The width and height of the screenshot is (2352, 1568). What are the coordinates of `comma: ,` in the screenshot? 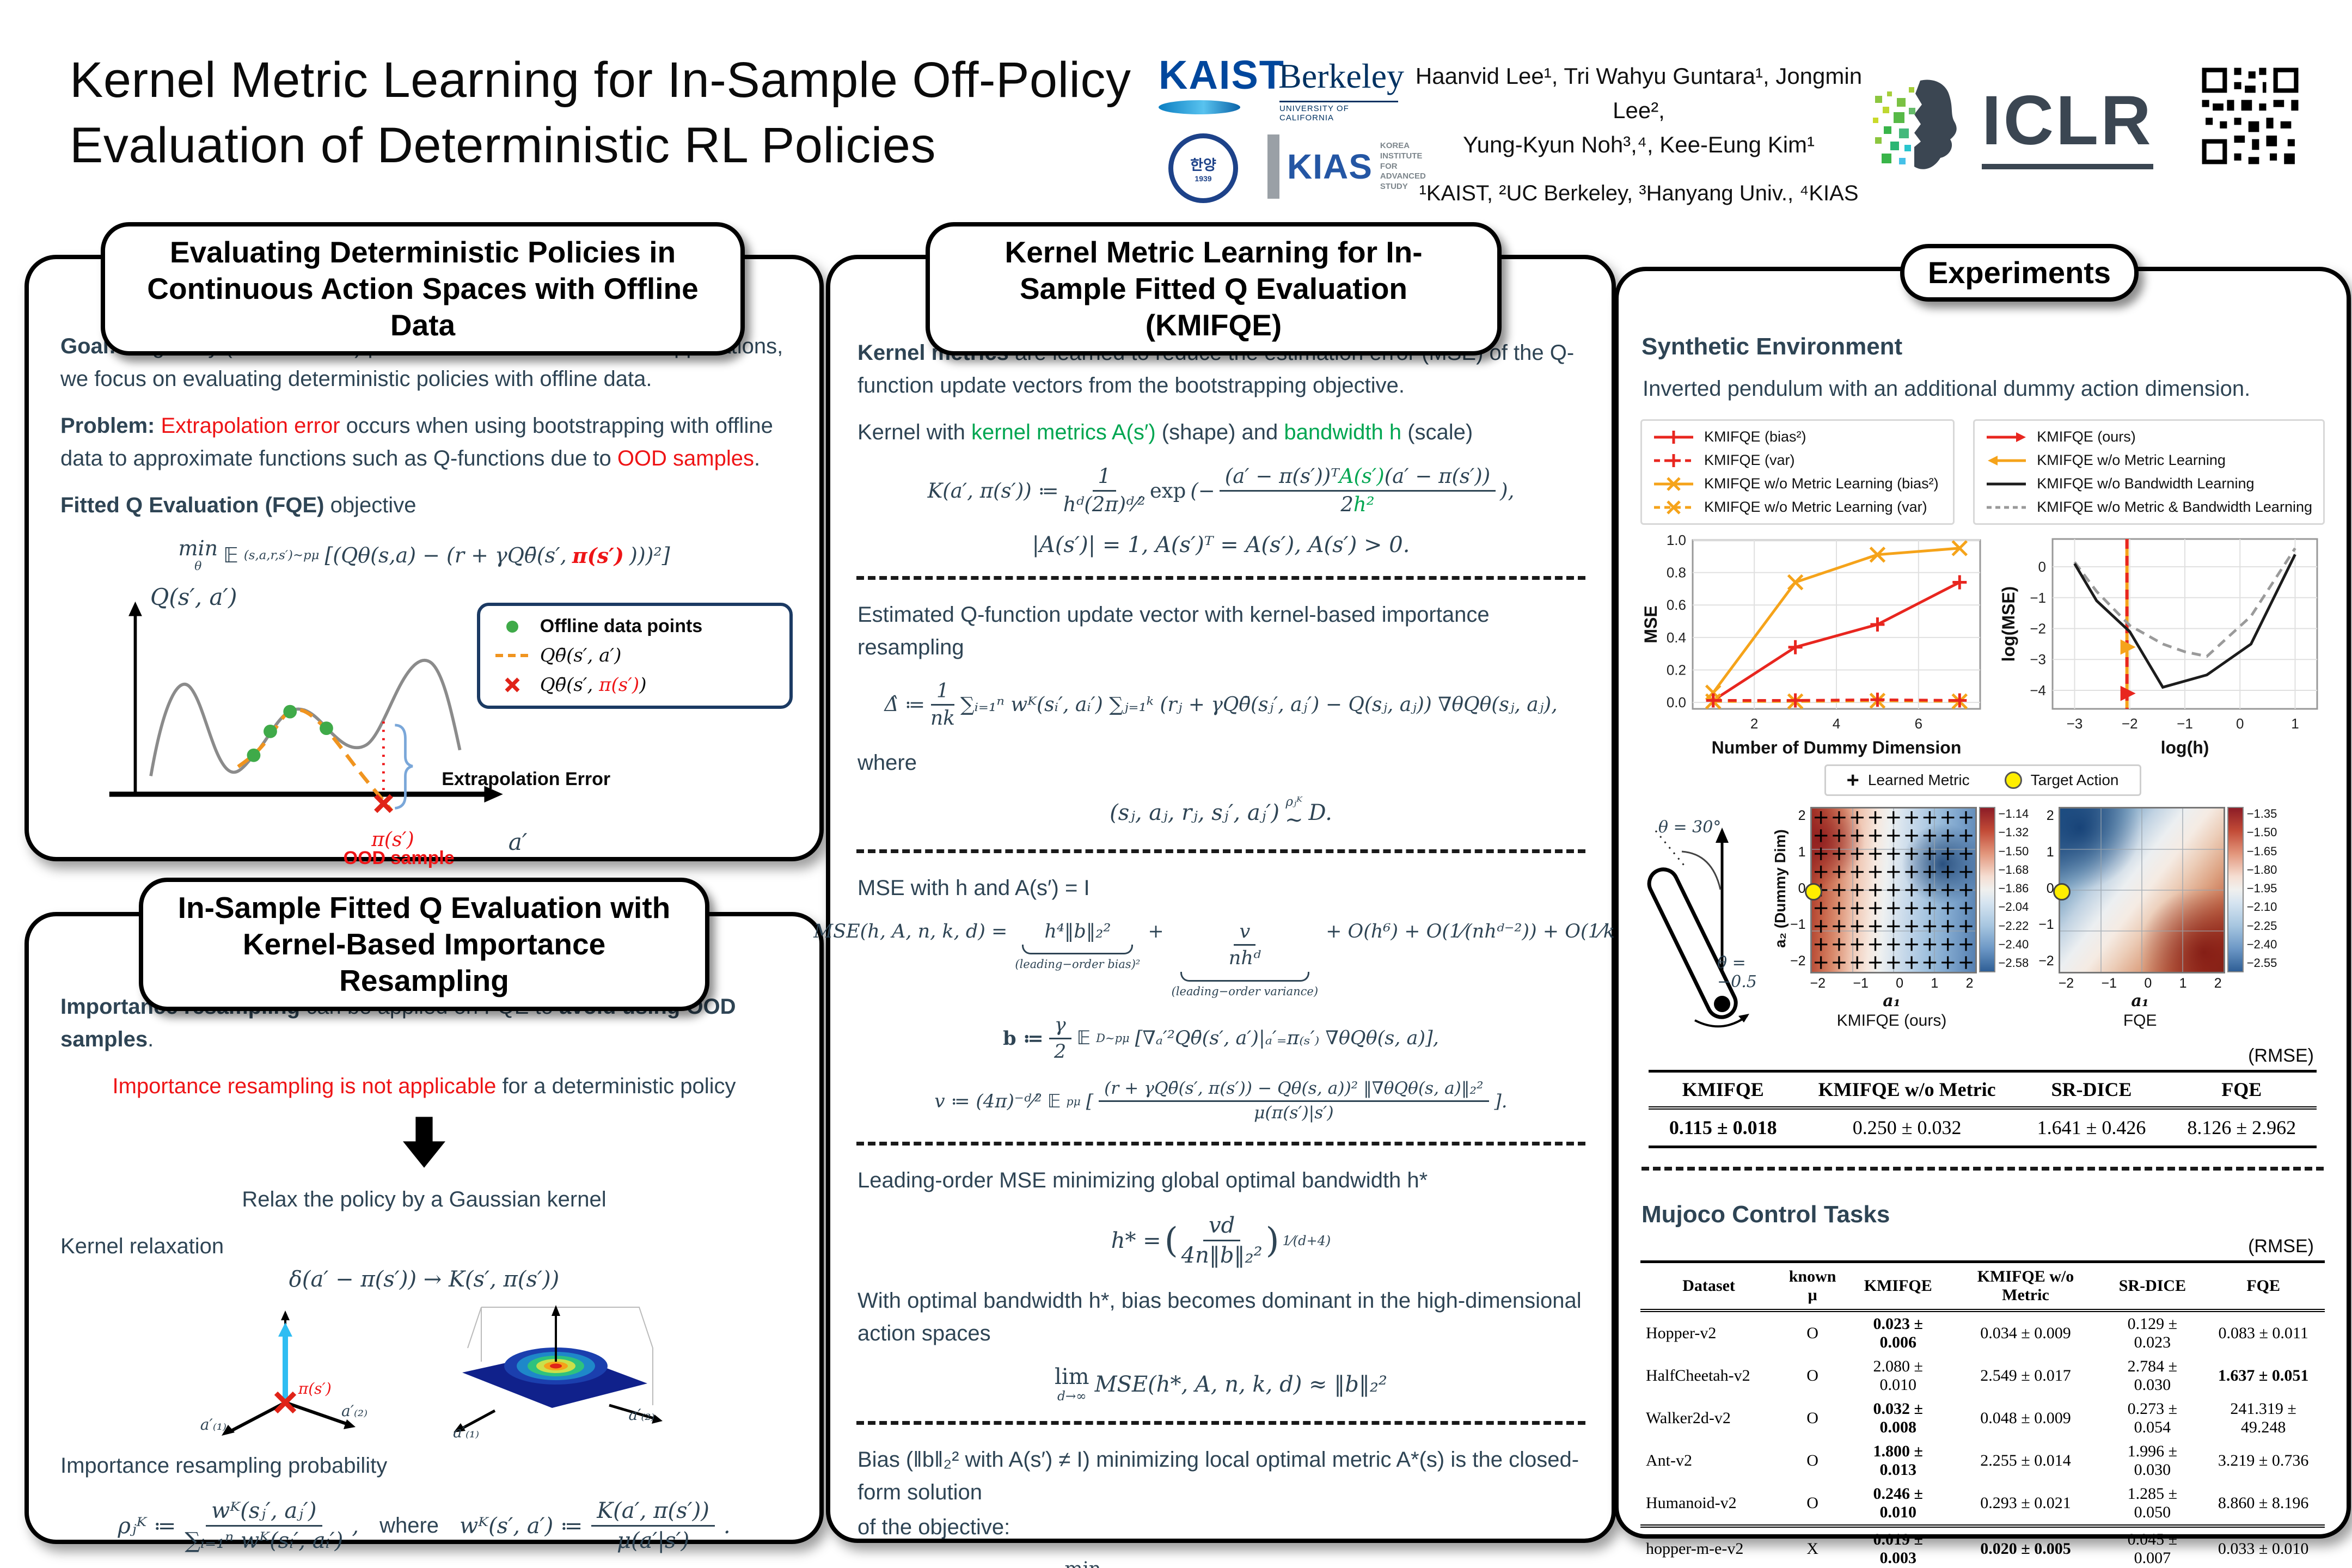 It's located at (355, 1526).